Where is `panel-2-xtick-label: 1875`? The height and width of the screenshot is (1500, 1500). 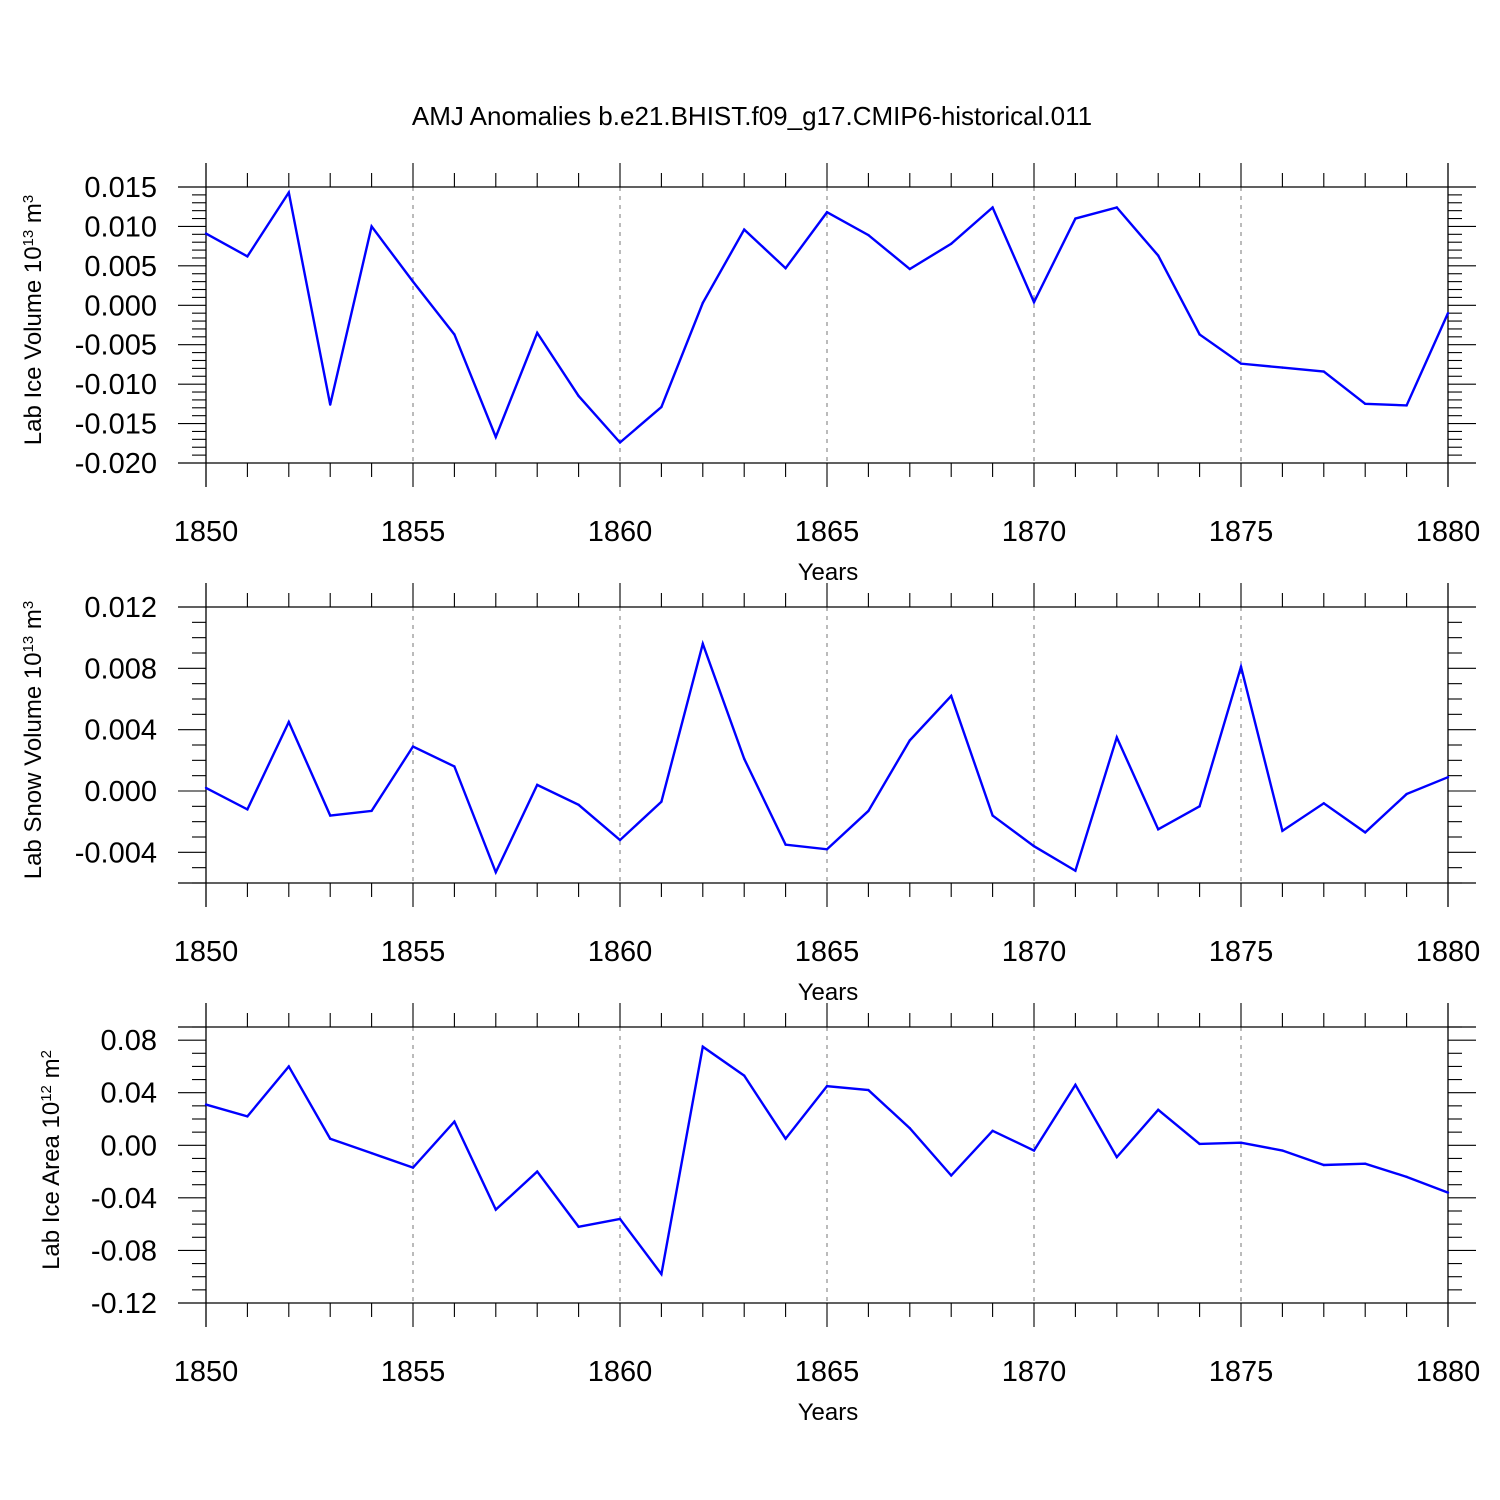 panel-2-xtick-label: 1875 is located at coordinates (1241, 952).